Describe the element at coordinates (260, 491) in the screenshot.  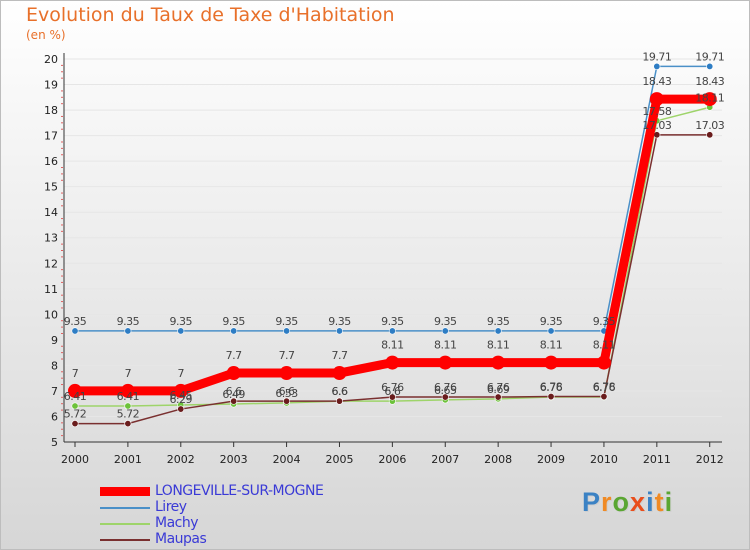
I see `legend-item: LONGEVILLE-SUR-MOGNE` at that location.